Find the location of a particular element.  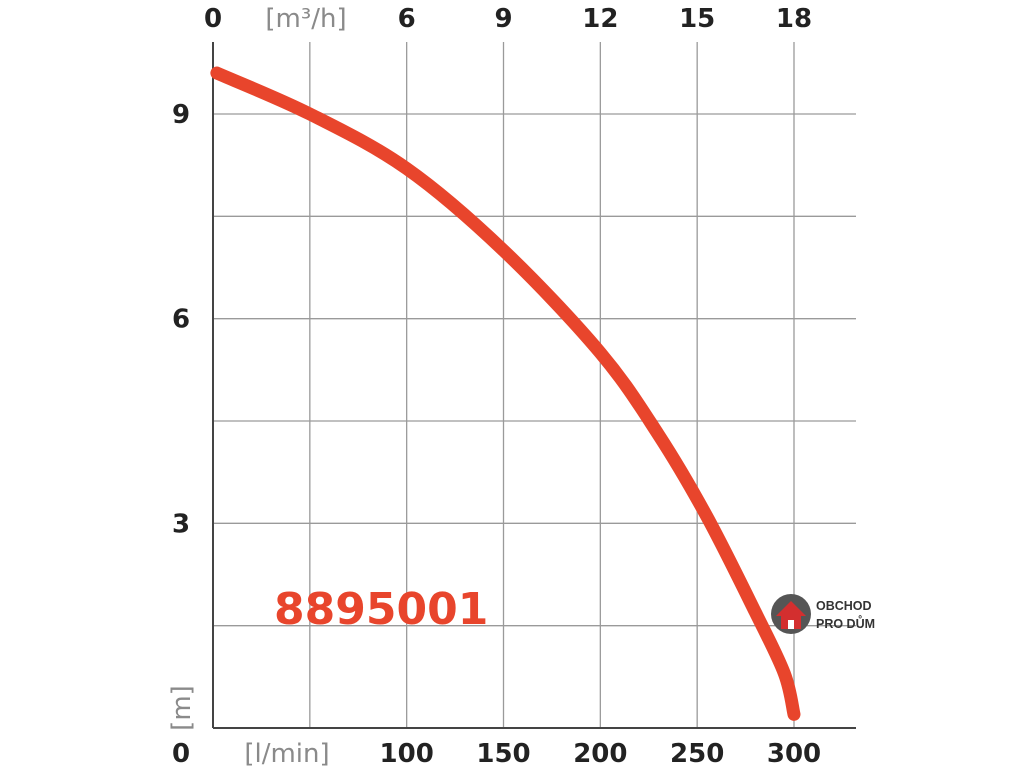

house-icon is located at coordinates (791, 615).